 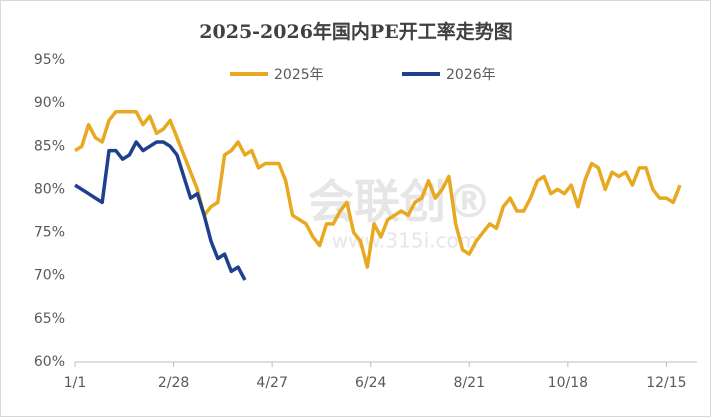 What do you see at coordinates (49, 103) in the screenshot?
I see `y-tick-label: 90%` at bounding box center [49, 103].